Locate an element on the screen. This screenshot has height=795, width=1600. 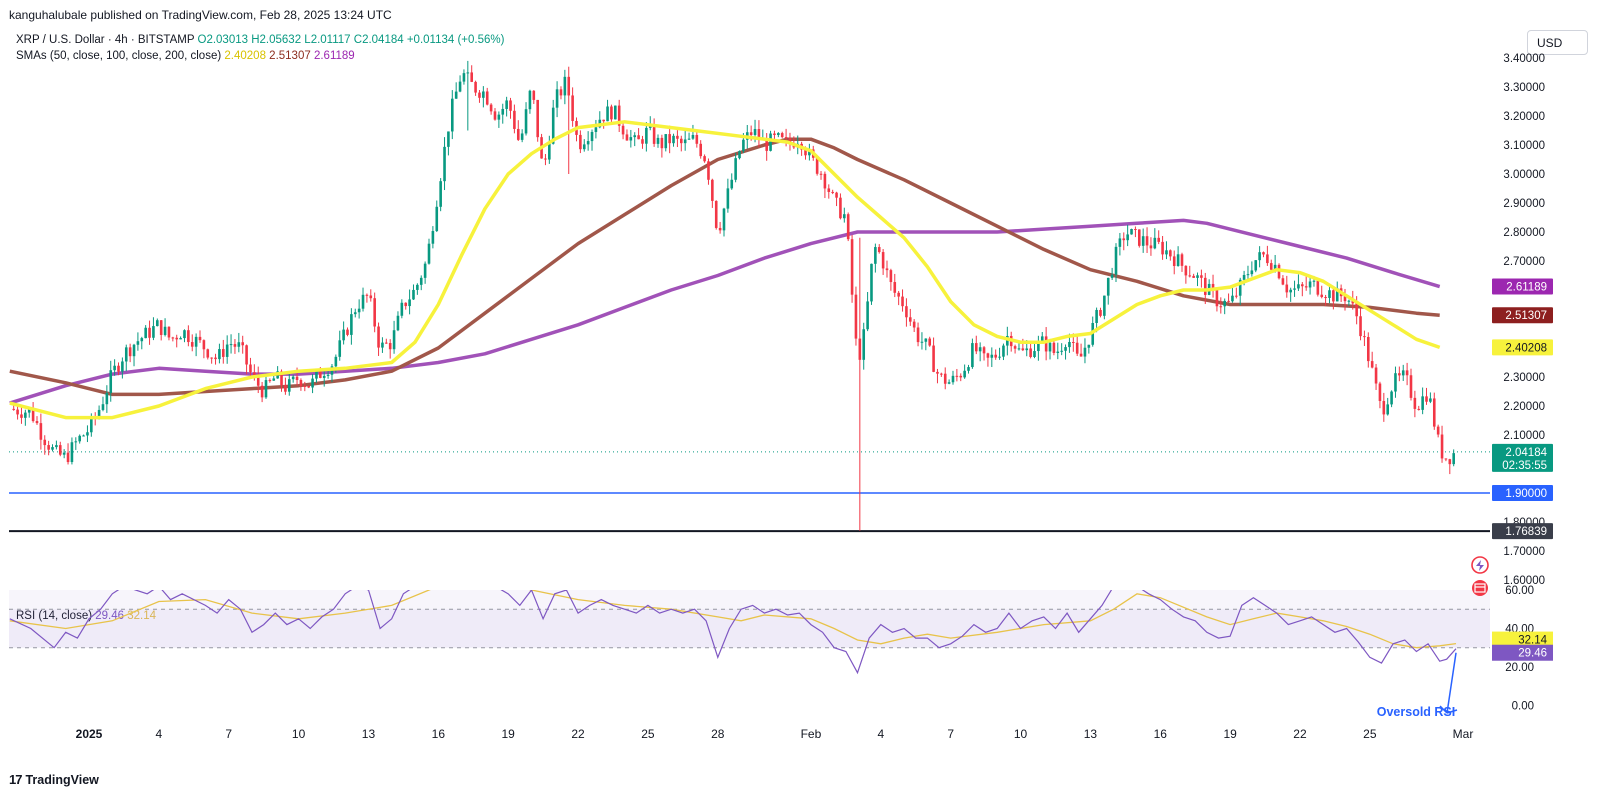
symbol-name: XRP / U.S. Dollar · 4h · BITSTAMP is located at coordinates (105, 40).